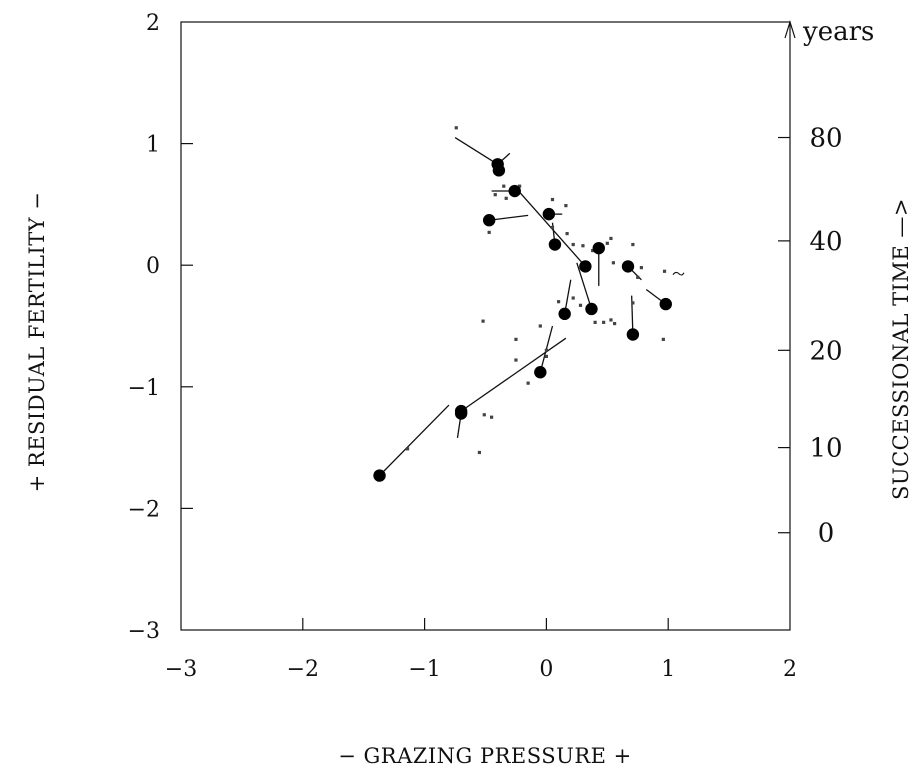 The height and width of the screenshot is (782, 916). I want to click on right-axis-ticks: 0 10 20 40 80, so click(810, 336).